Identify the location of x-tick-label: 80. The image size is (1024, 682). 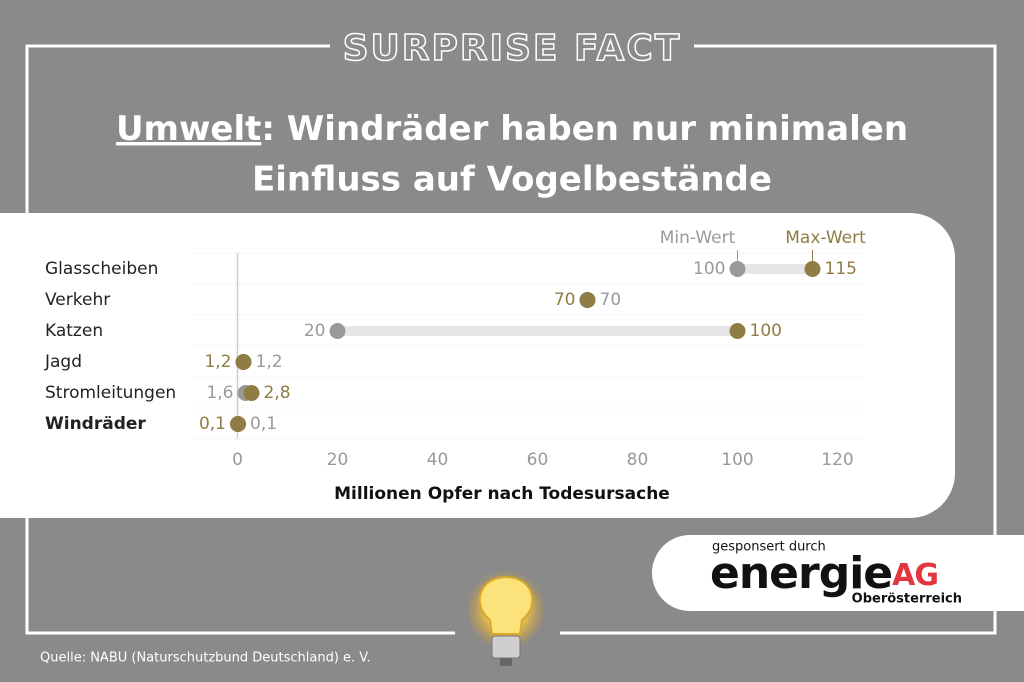
(638, 460).